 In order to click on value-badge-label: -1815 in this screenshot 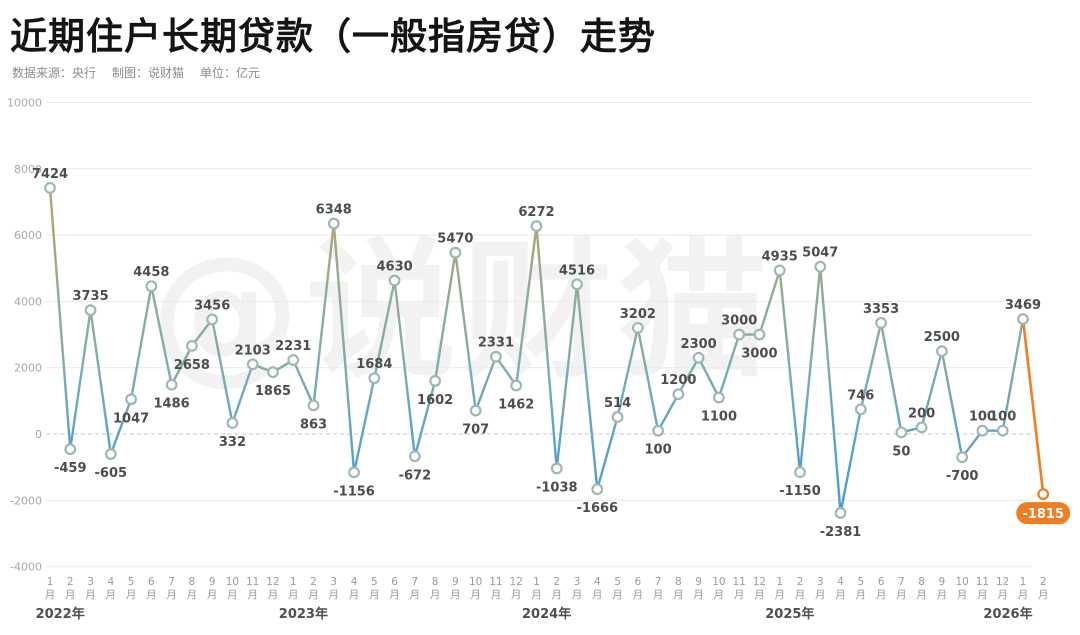, I will do `click(1043, 514)`.